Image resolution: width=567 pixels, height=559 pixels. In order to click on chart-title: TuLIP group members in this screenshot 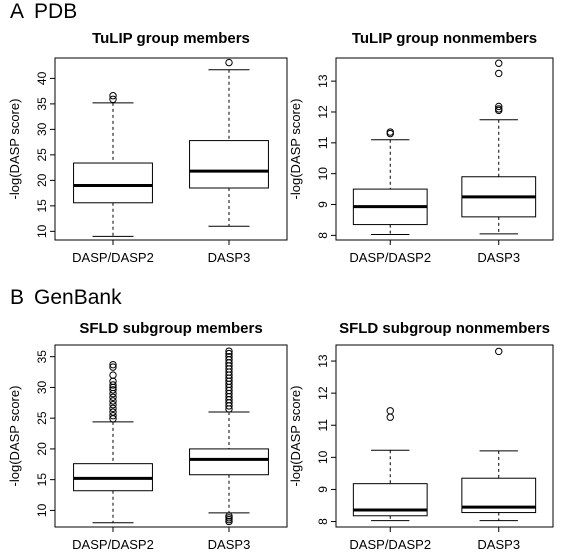, I will do `click(171, 38)`.